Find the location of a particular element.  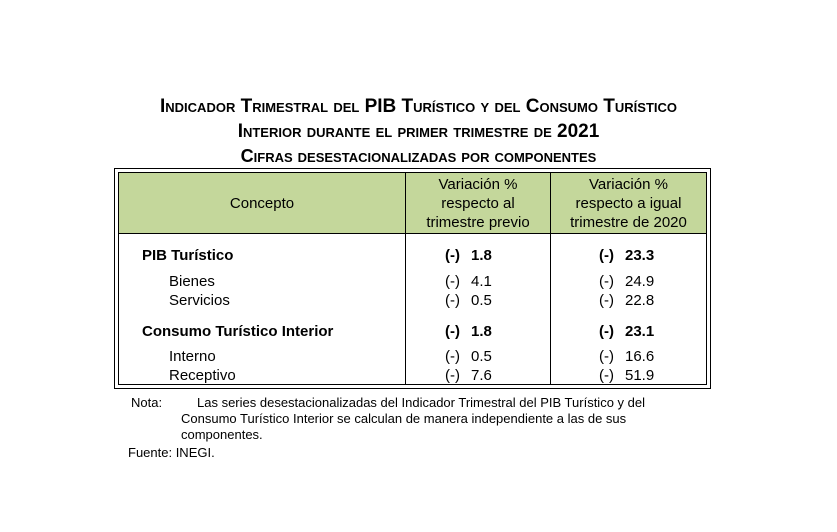

row-label: PIB Turístico is located at coordinates (188, 255).